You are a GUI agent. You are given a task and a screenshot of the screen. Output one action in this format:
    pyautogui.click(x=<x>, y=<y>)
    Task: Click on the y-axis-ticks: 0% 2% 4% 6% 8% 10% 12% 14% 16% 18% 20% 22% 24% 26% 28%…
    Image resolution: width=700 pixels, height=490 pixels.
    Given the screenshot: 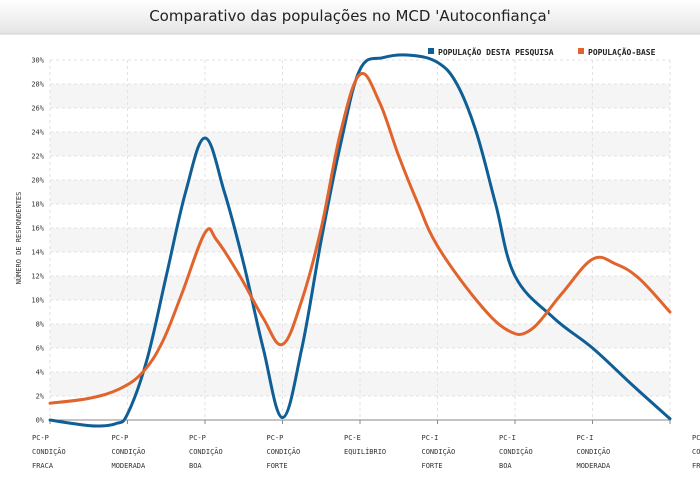 What is the action you would take?
    pyautogui.click(x=37, y=241)
    